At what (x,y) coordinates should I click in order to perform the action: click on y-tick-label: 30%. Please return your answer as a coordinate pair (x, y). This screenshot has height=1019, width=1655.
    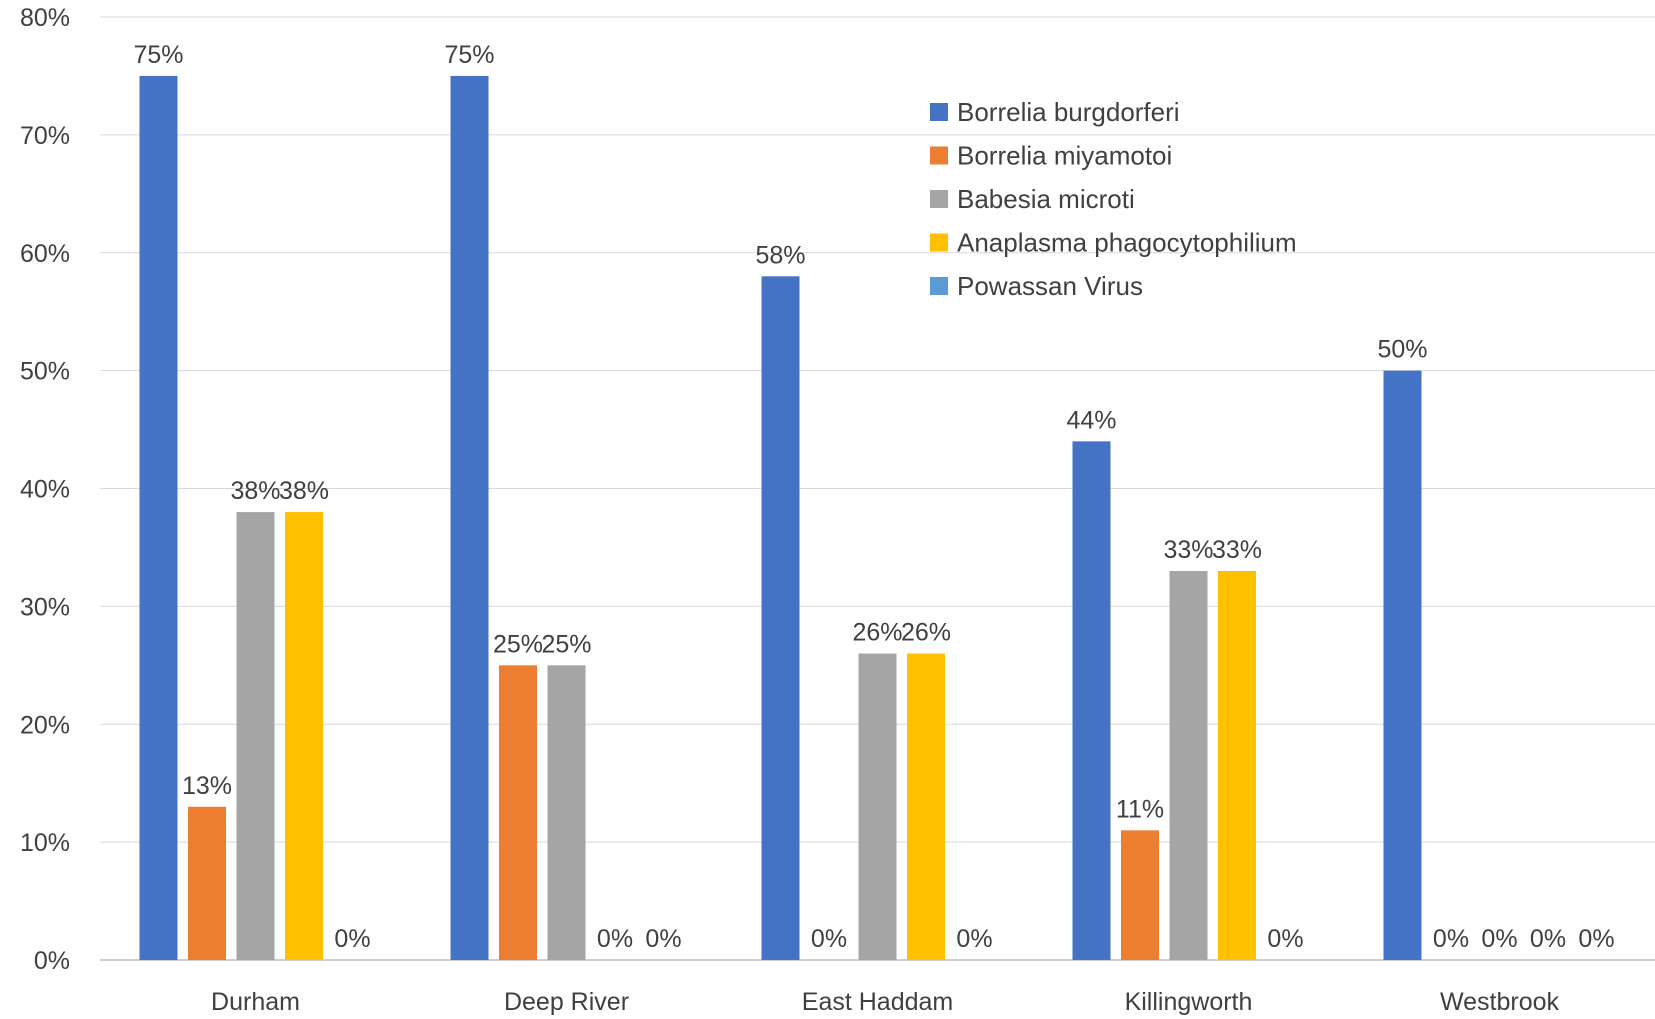
    Looking at the image, I should click on (45, 607).